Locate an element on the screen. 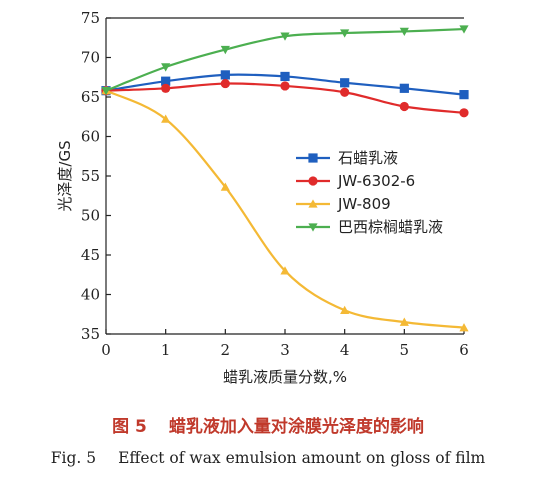 This screenshot has height=480, width=536. y-tick-label: 60 is located at coordinates (90, 137).